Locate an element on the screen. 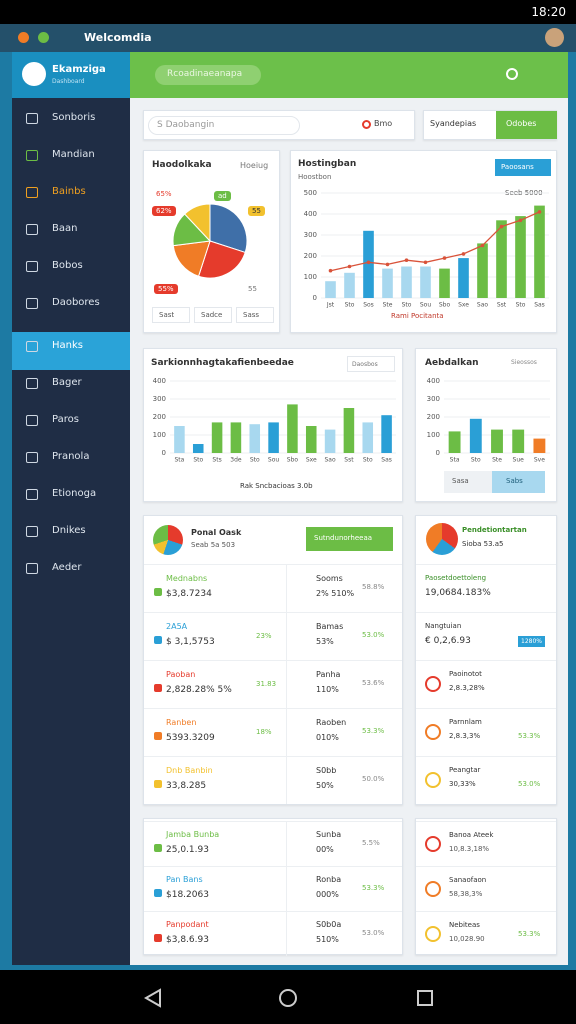 Image resolution: width=576 pixels, height=1024 pixels. row-value: $18.2063 is located at coordinates (187, 894).